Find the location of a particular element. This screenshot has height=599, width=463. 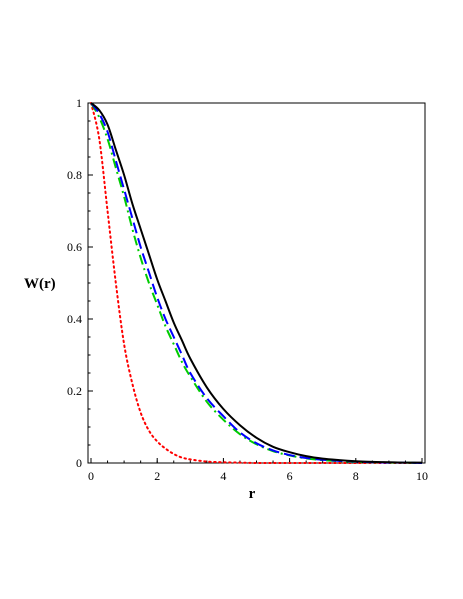

y-tick-label: 0.2 is located at coordinates (74, 391).